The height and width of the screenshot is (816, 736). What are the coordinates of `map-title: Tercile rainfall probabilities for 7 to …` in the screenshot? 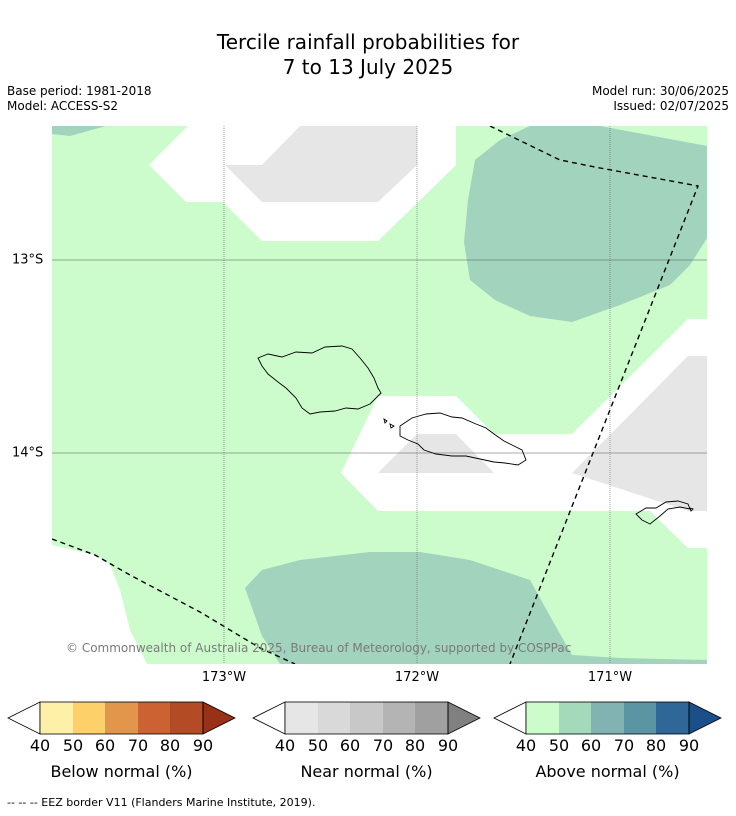 It's located at (368, 55).